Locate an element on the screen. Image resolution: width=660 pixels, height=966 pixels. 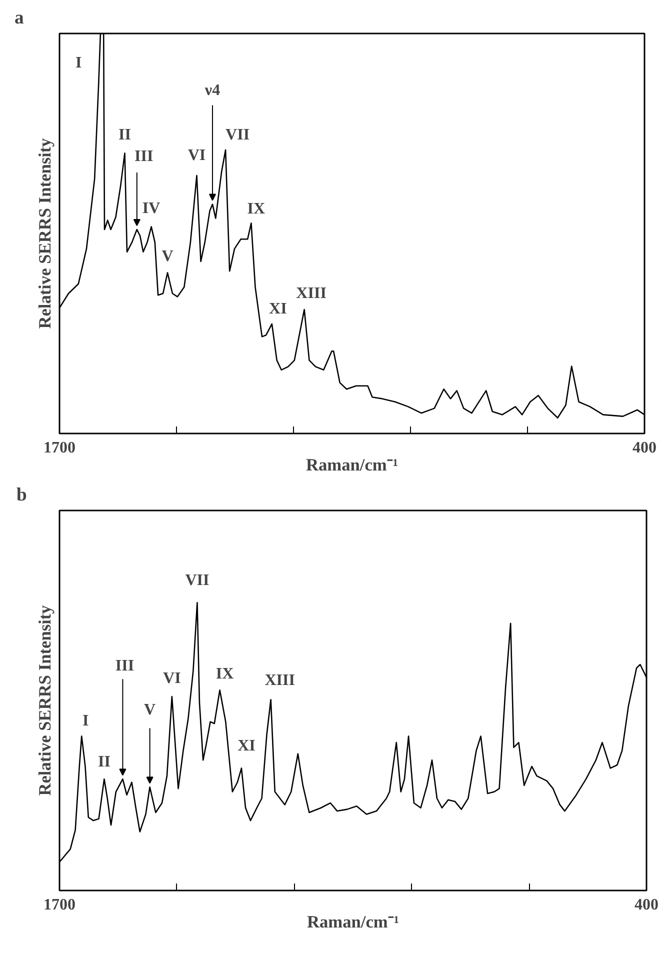
chart-title: b is located at coordinates (21, 495).